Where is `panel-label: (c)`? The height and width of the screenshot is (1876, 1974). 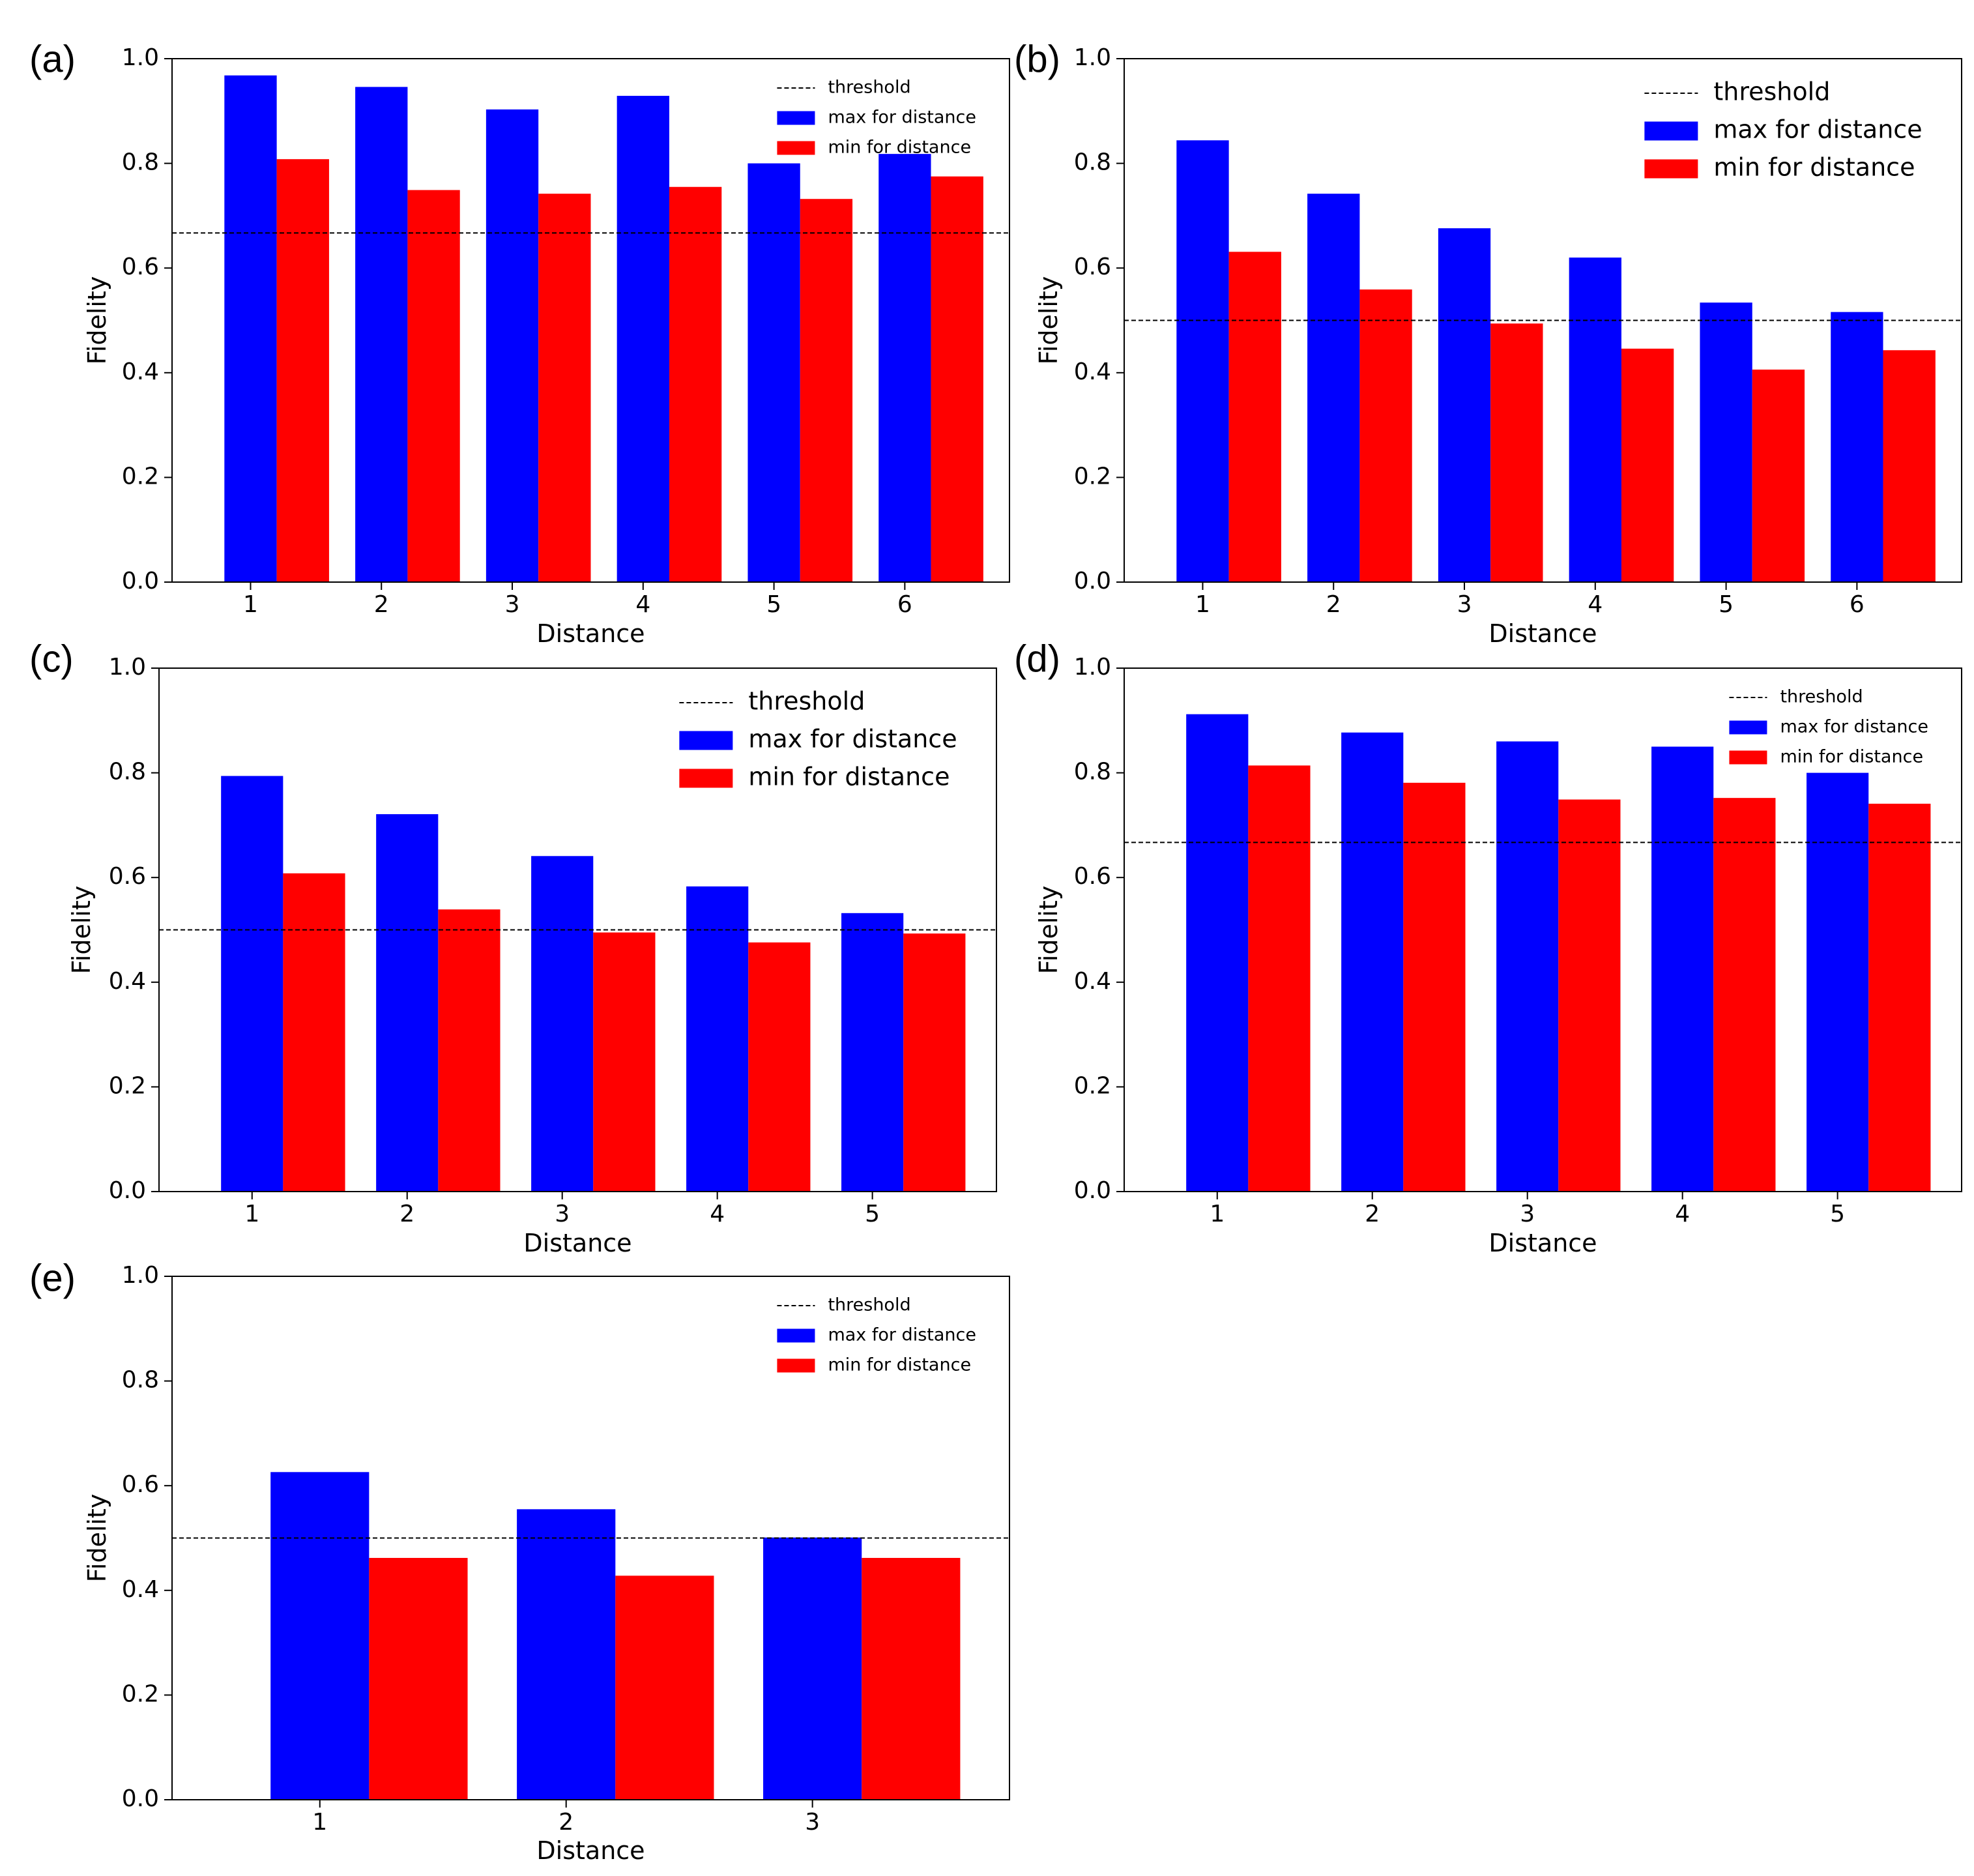 panel-label: (c) is located at coordinates (51, 659).